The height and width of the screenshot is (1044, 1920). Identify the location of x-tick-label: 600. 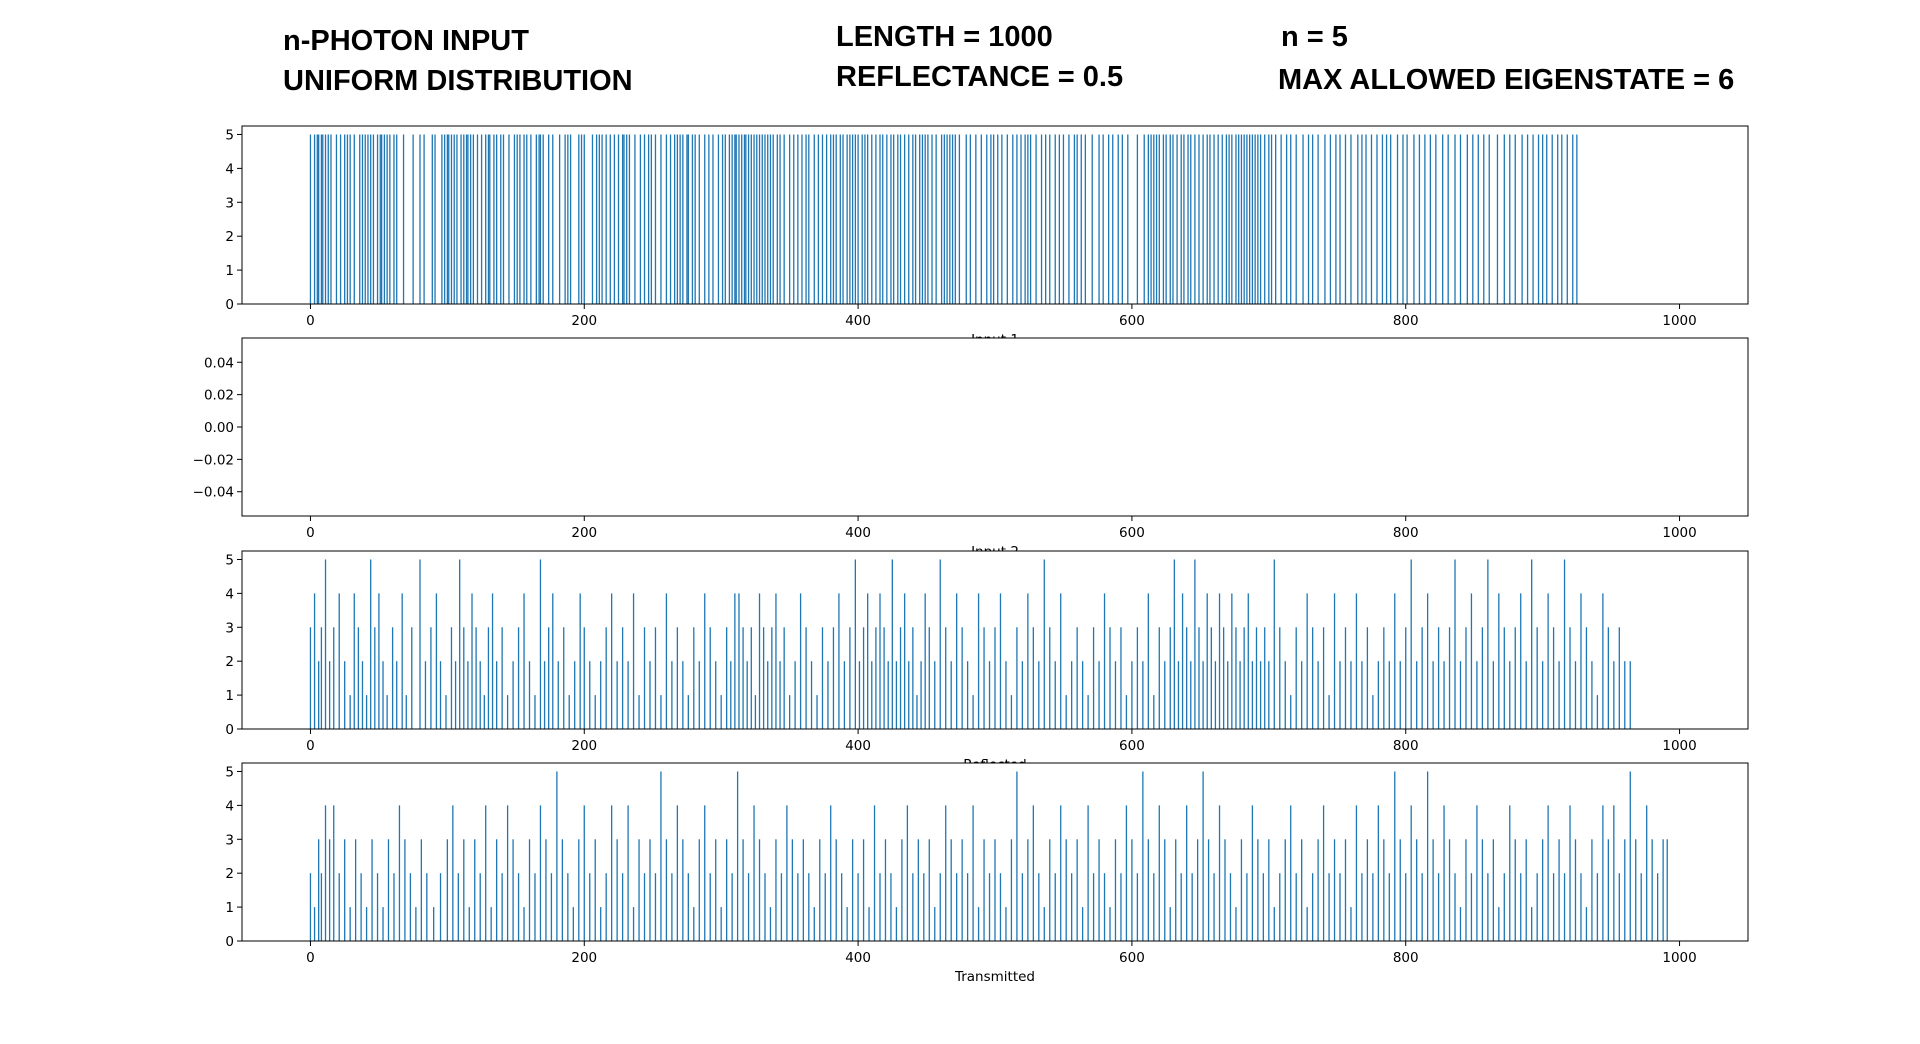
(1132, 958).